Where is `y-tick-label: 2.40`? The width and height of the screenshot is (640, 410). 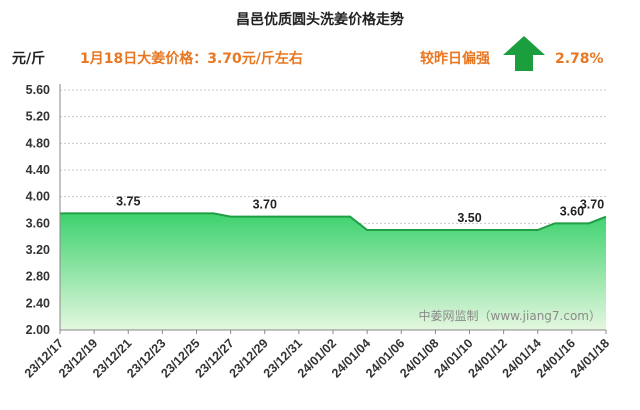 y-tick-label: 2.40 is located at coordinates (38, 303).